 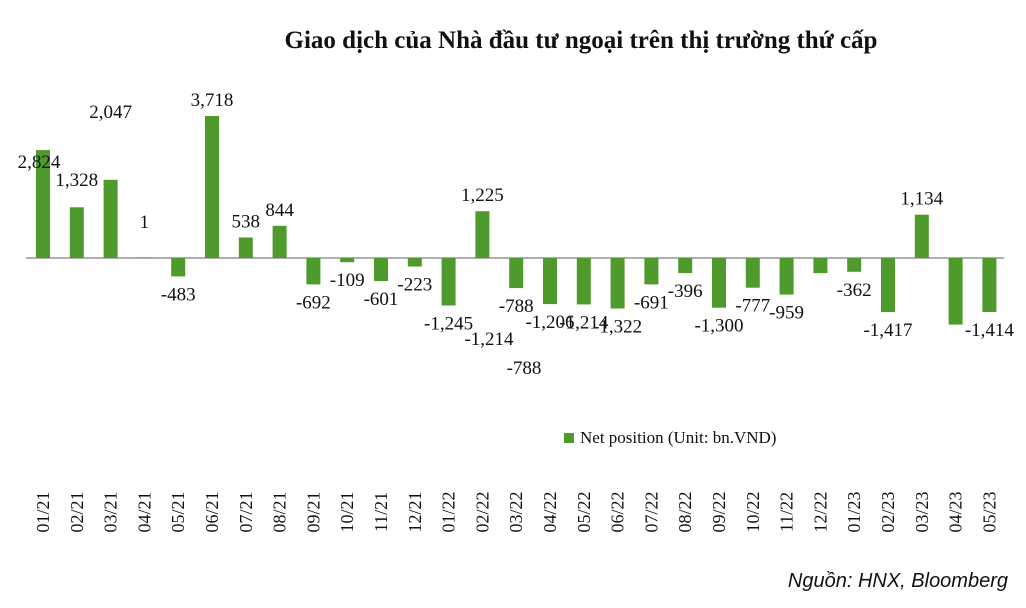 What do you see at coordinates (685, 511) in the screenshot?
I see `x-tick-08-22: 08/22` at bounding box center [685, 511].